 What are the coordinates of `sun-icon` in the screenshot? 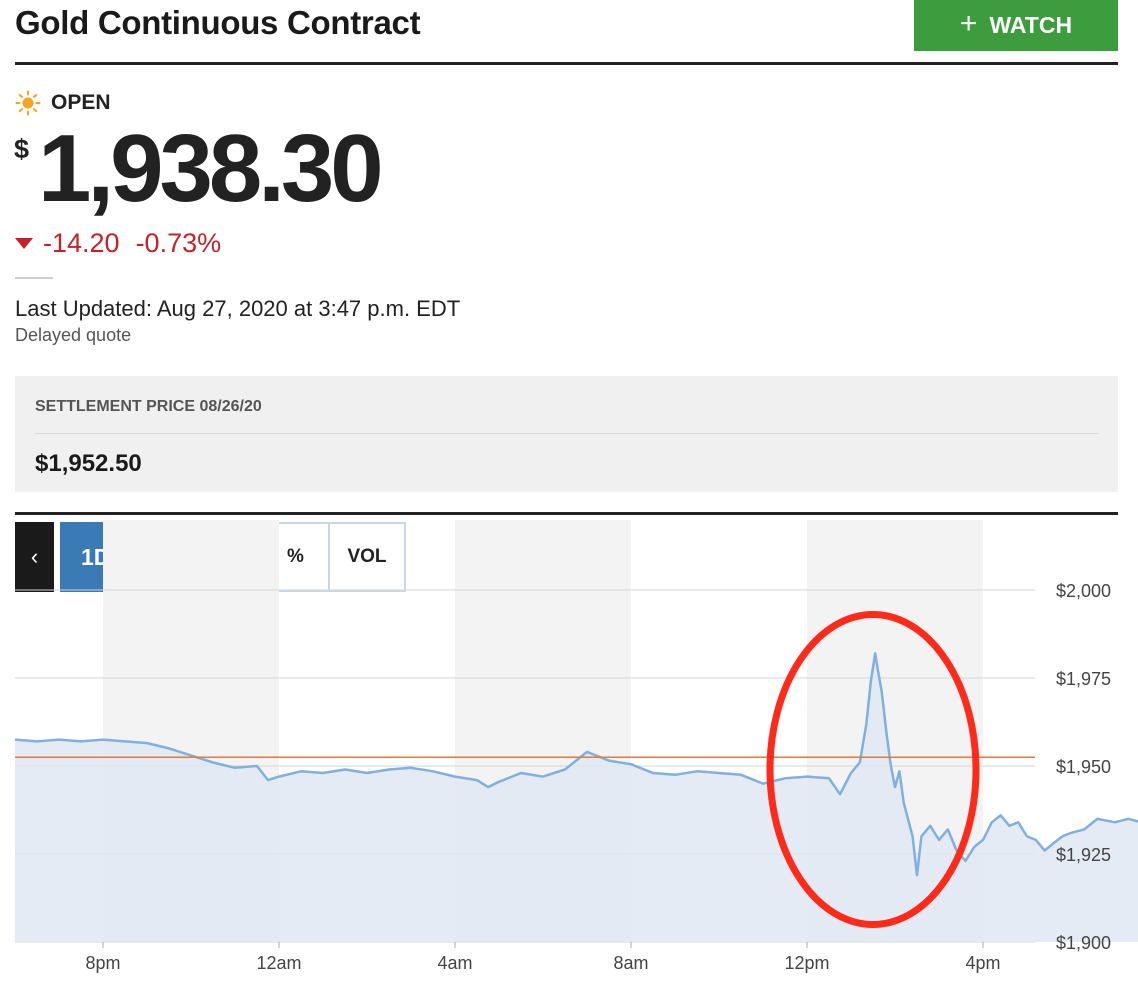 It's located at (28, 103).